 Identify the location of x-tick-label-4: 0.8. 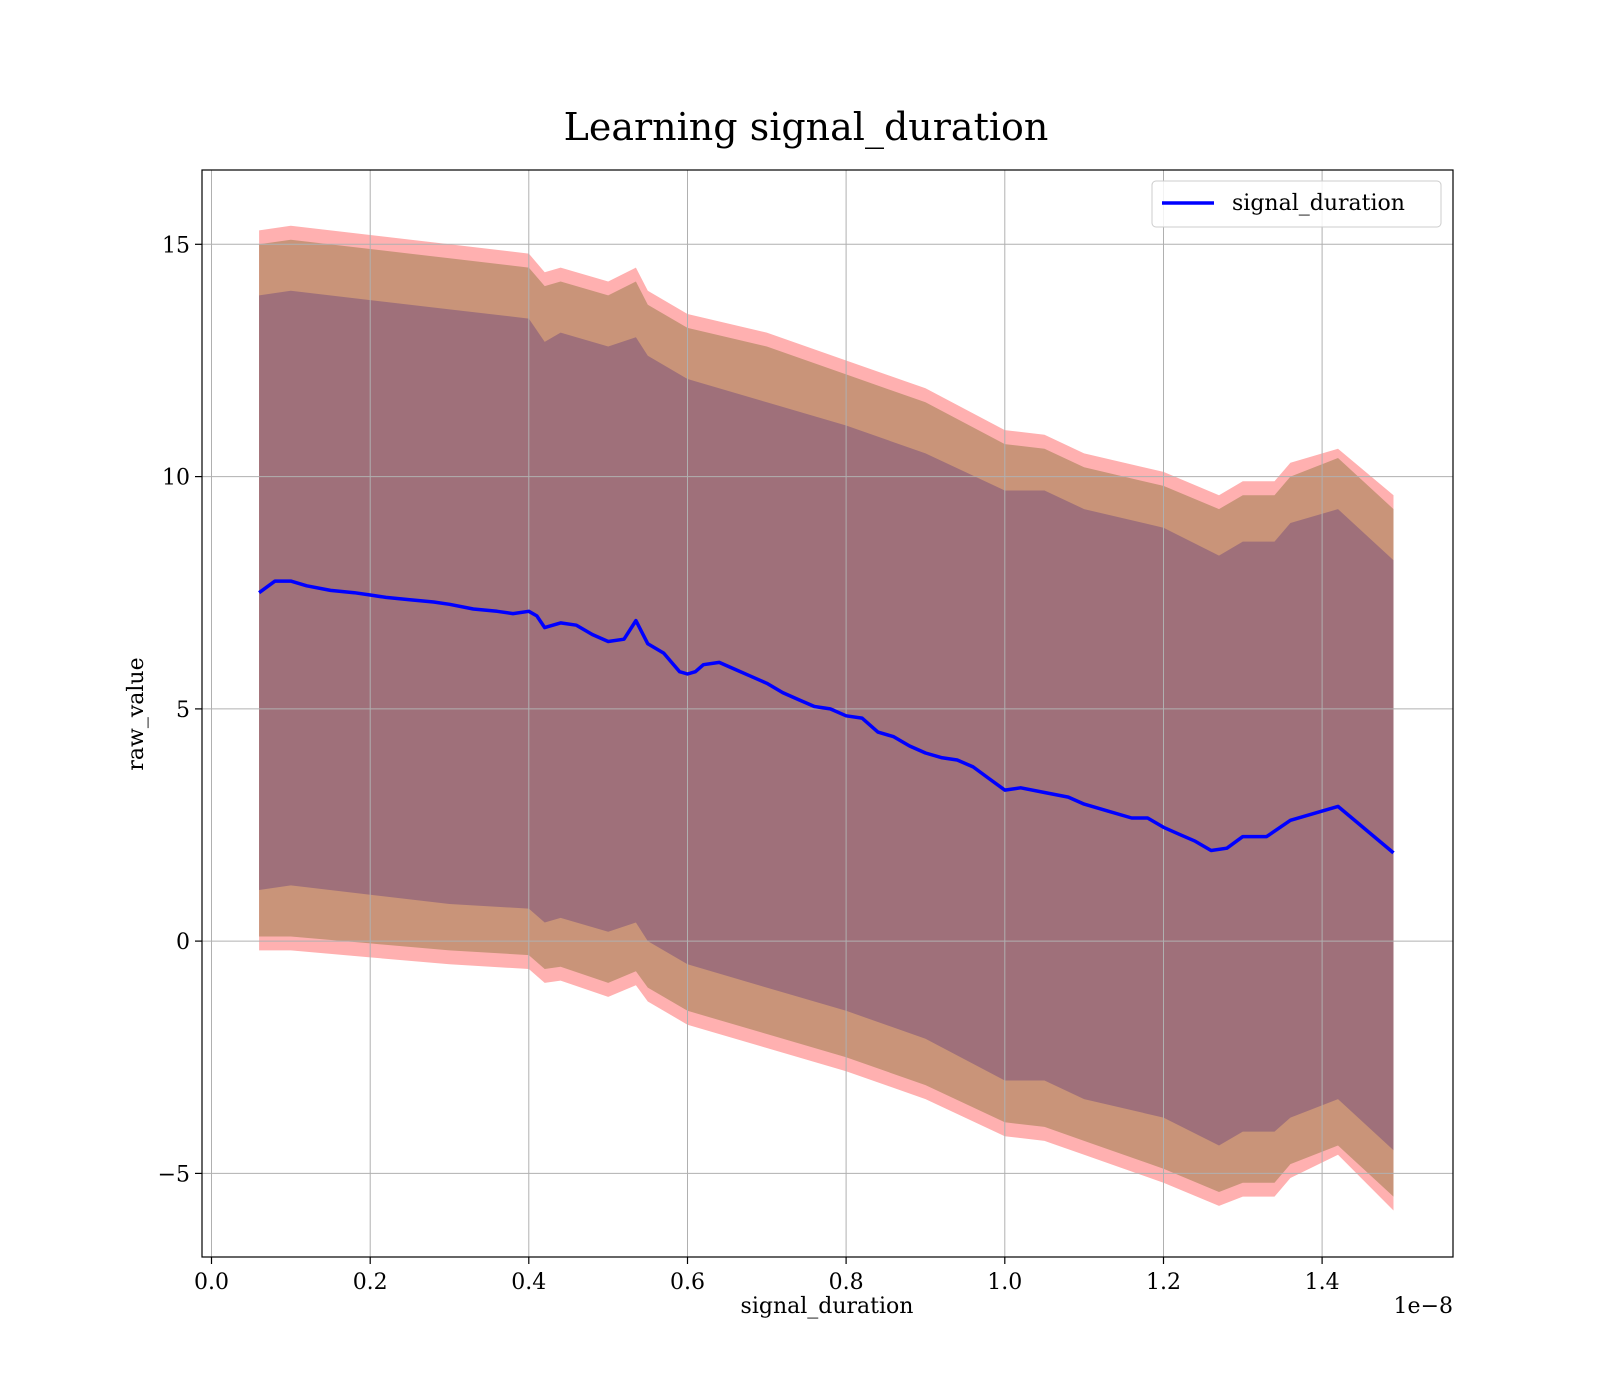
(846, 1282).